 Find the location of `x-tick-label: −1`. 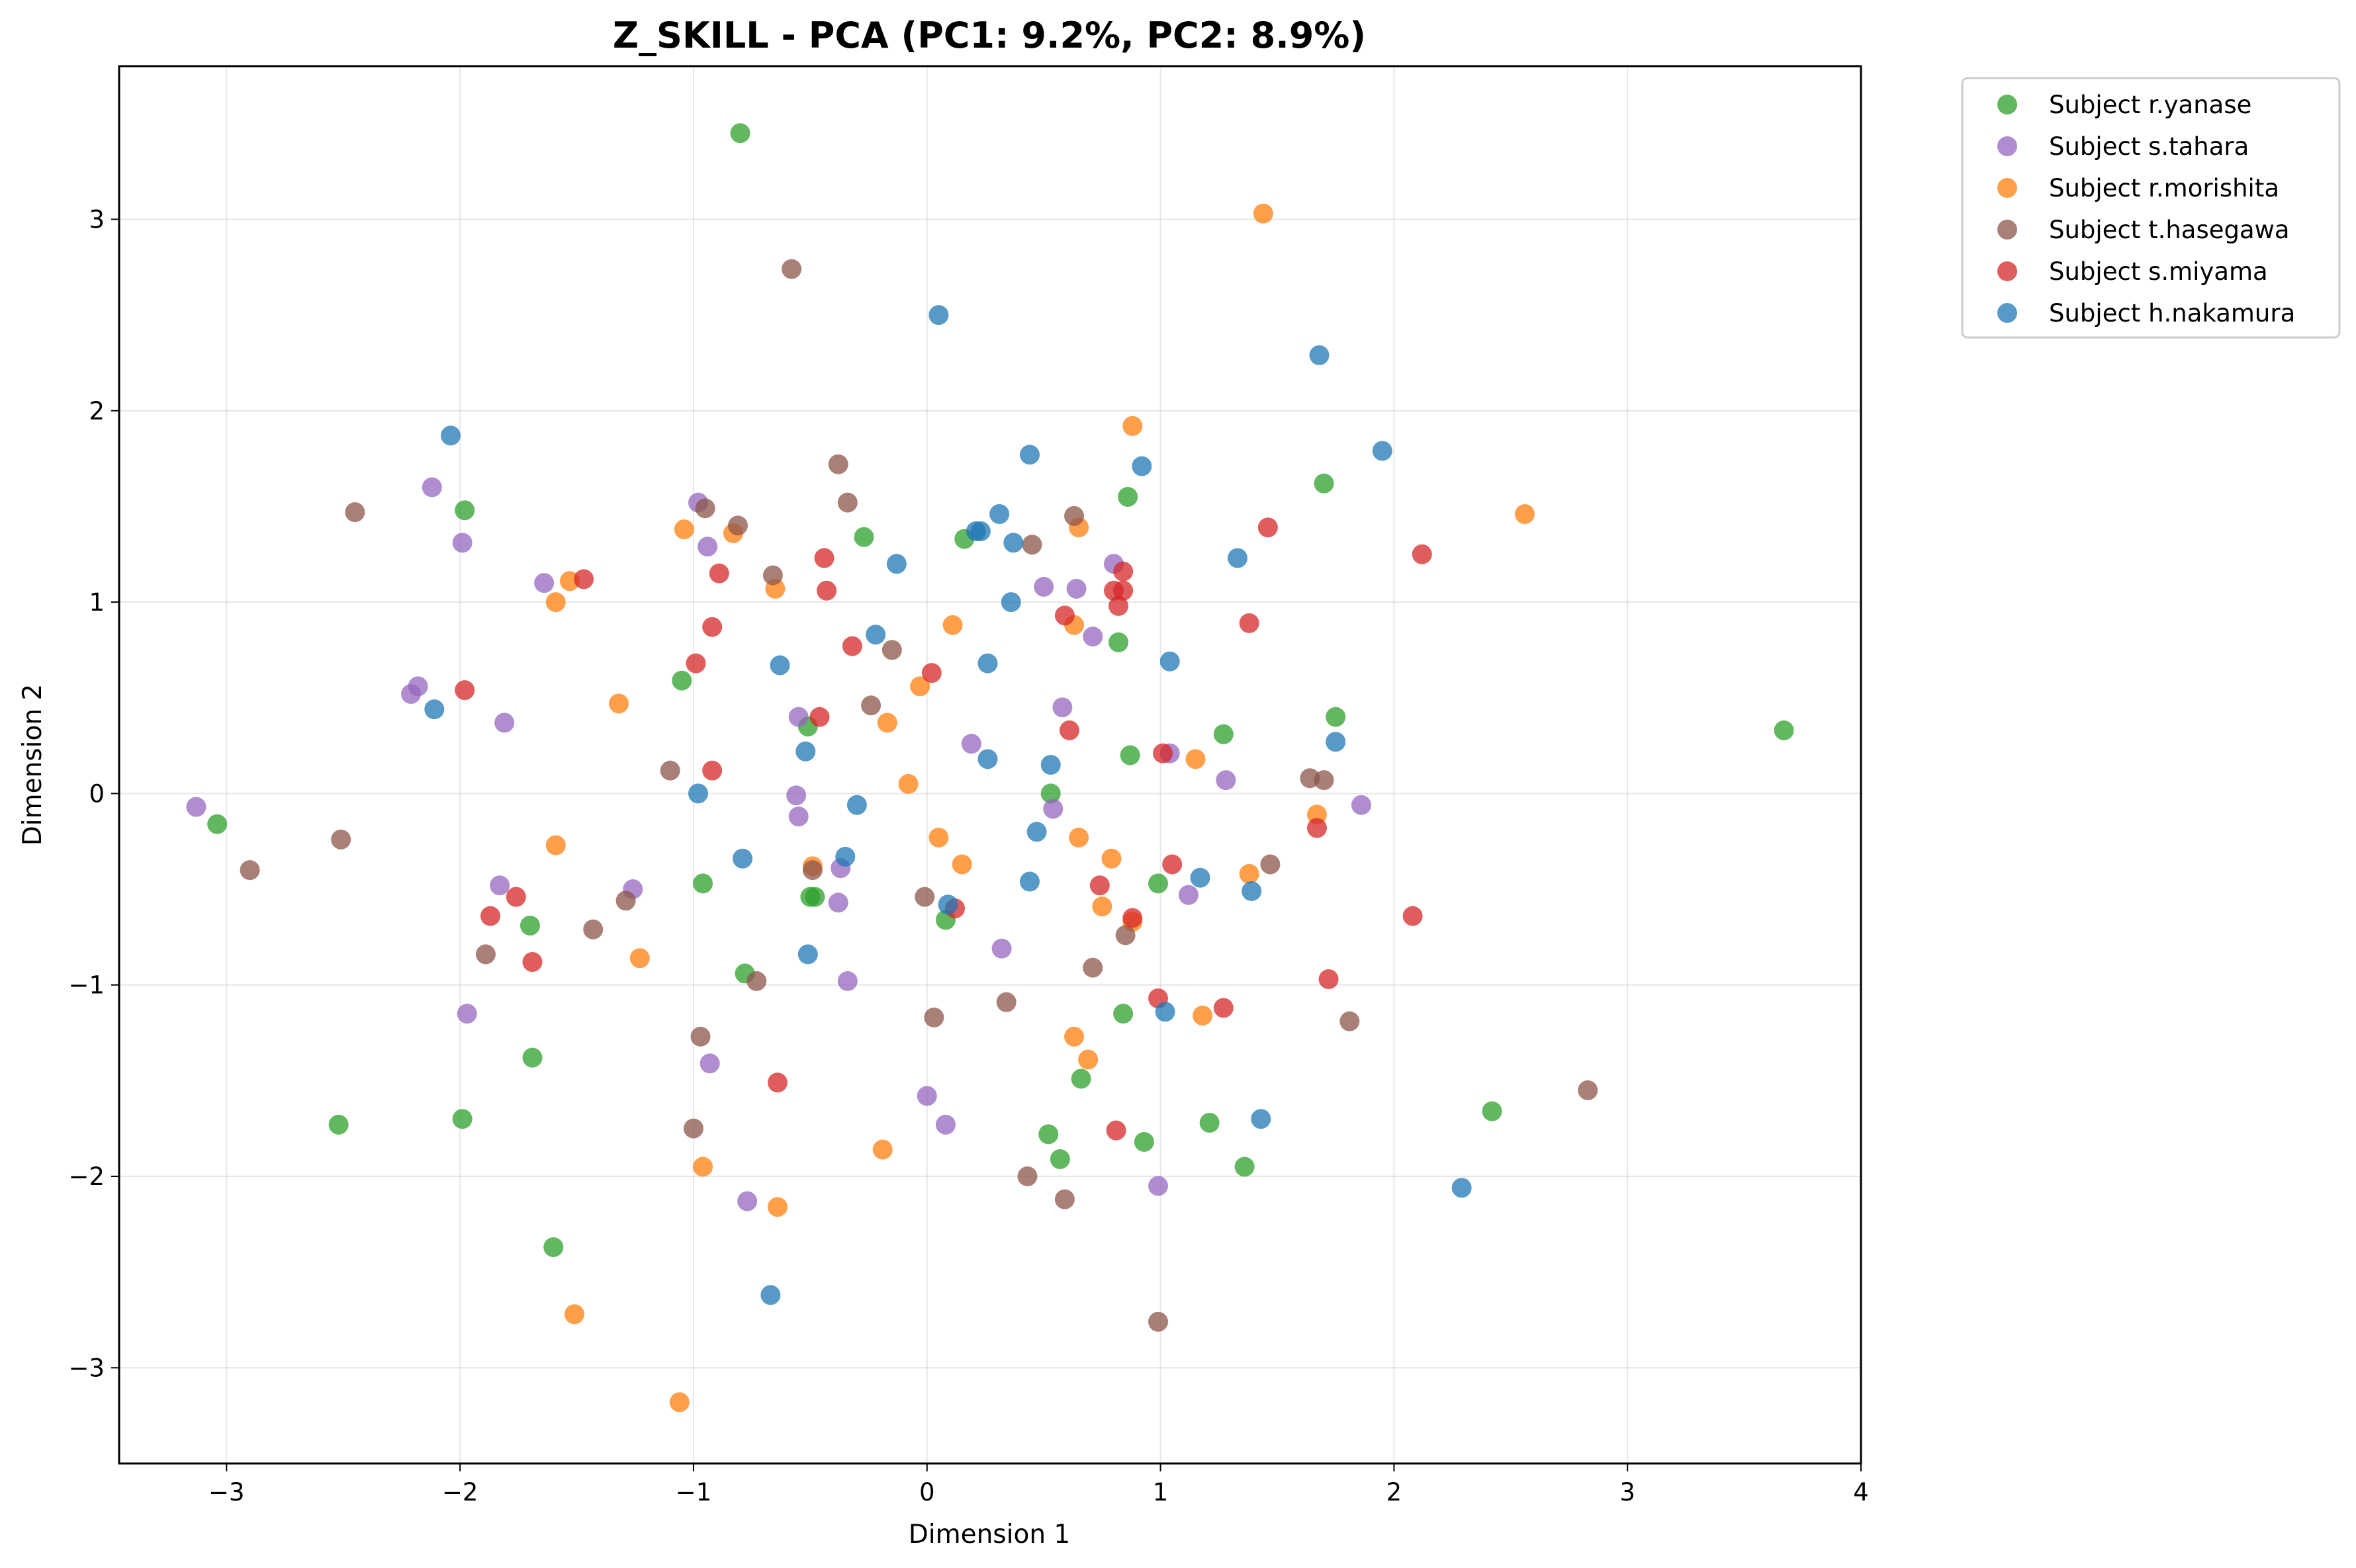

x-tick-label: −1 is located at coordinates (694, 1492).